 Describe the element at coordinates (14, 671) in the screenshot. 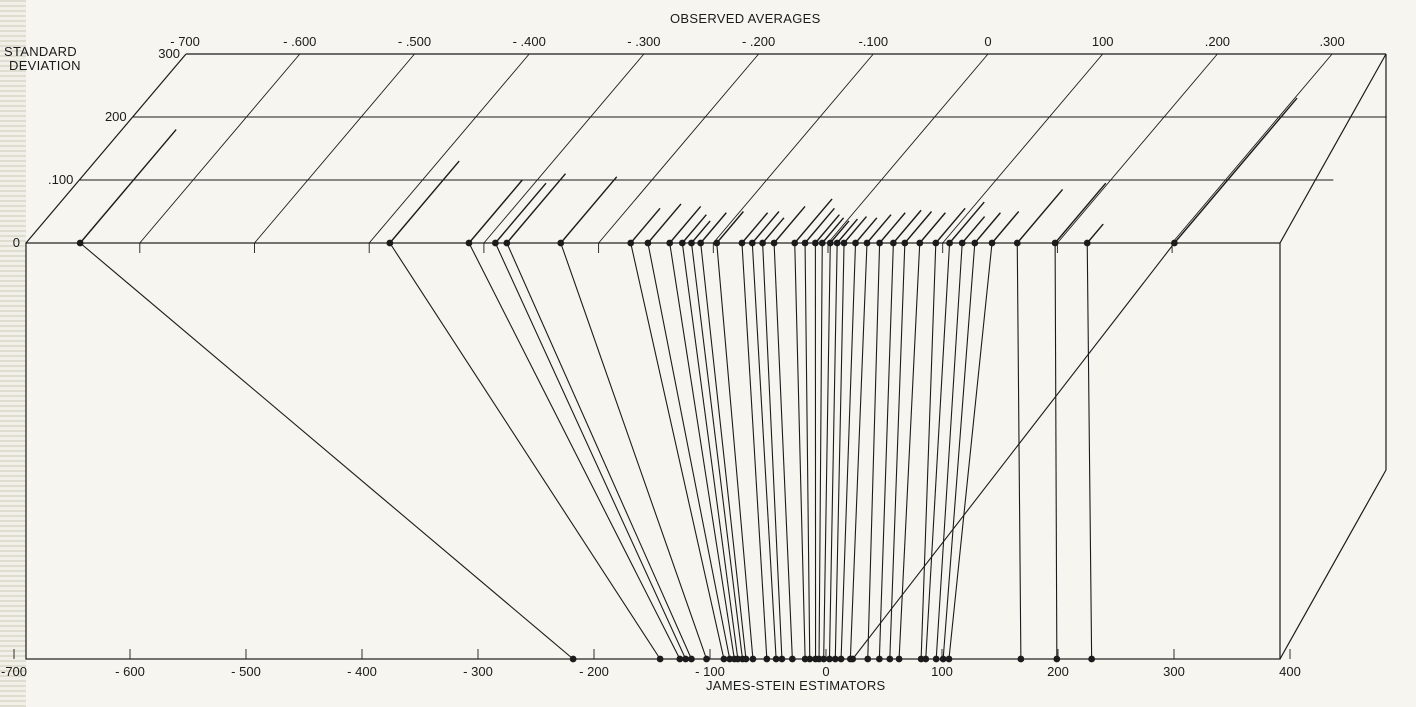

I see `estimator-tick-label: -700` at that location.